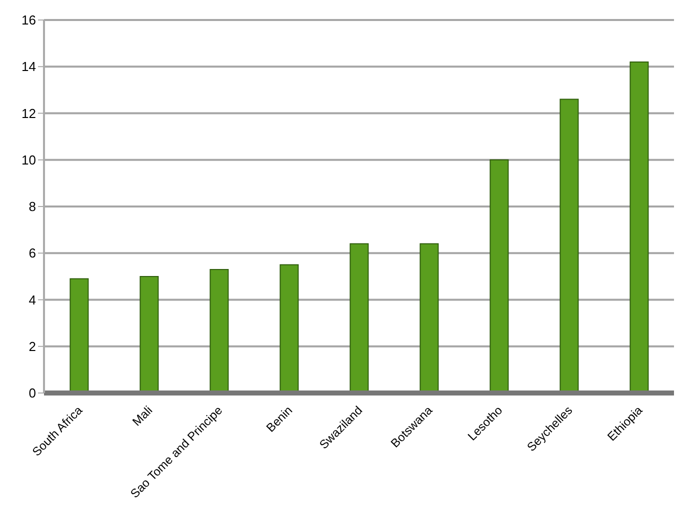 The width and height of the screenshot is (696, 523). I want to click on y-tick-label: 2, so click(32, 346).